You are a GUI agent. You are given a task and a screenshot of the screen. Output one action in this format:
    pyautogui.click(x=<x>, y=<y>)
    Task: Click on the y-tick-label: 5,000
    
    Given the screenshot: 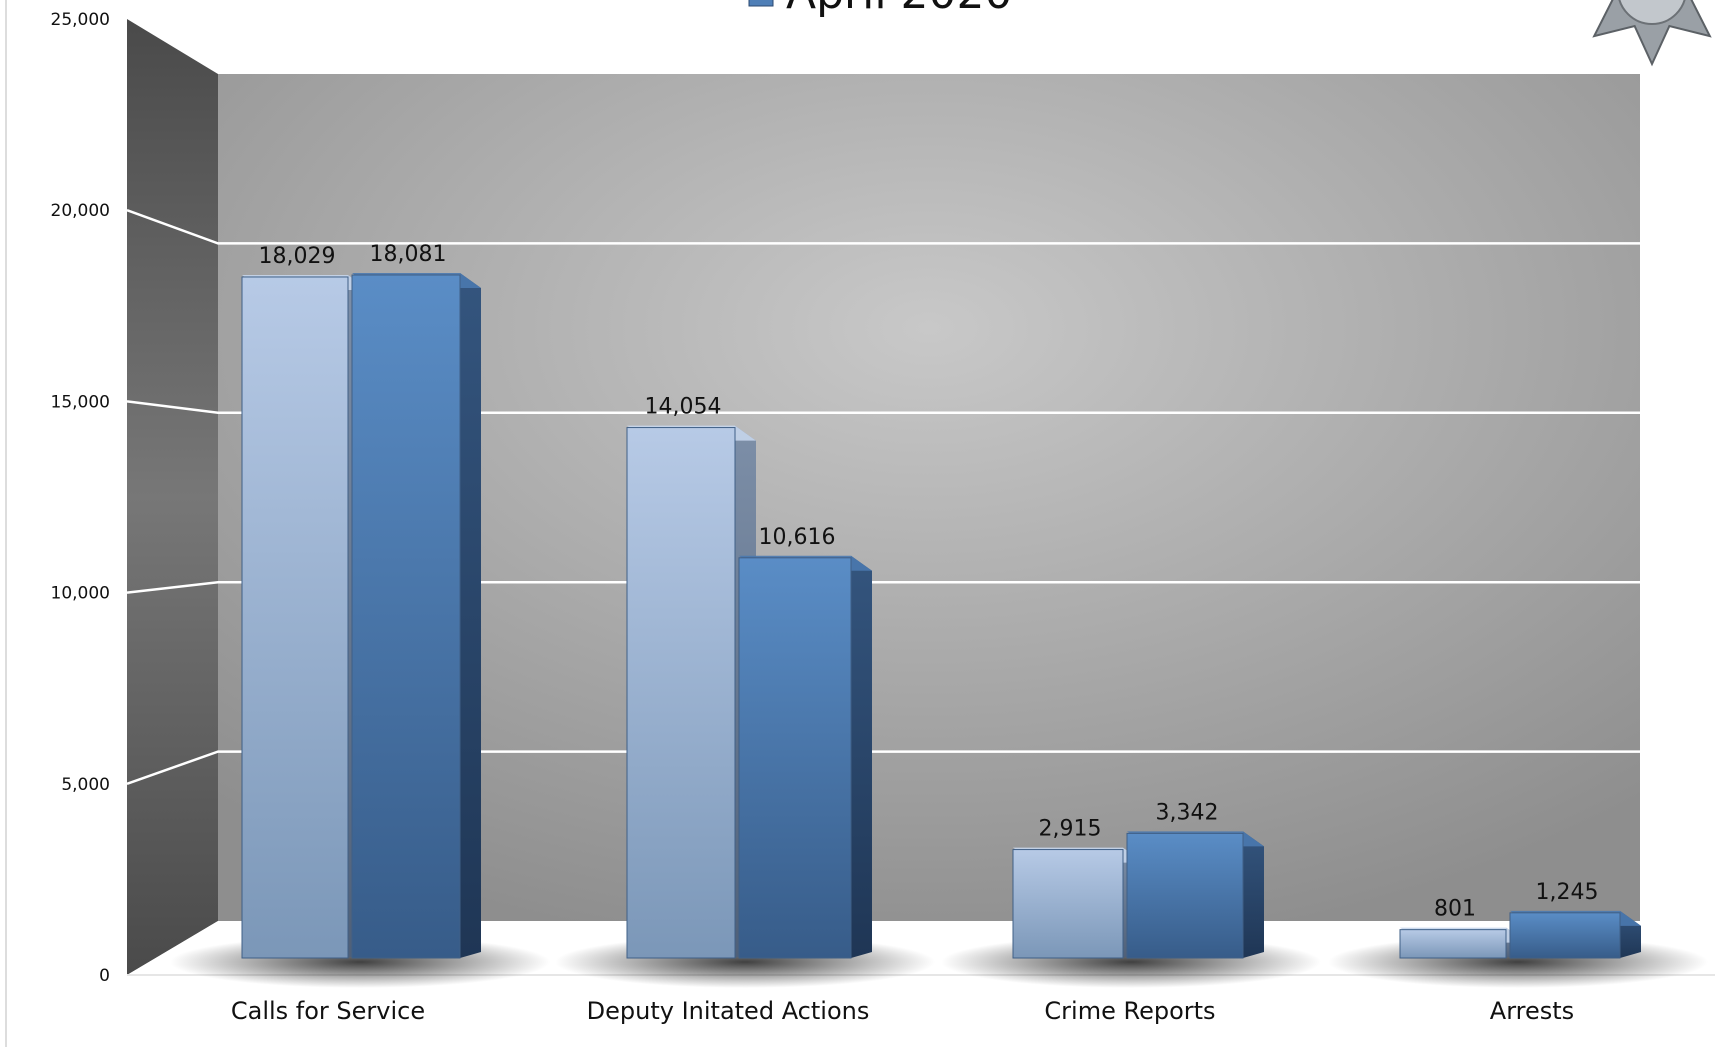 What is the action you would take?
    pyautogui.click(x=85, y=785)
    